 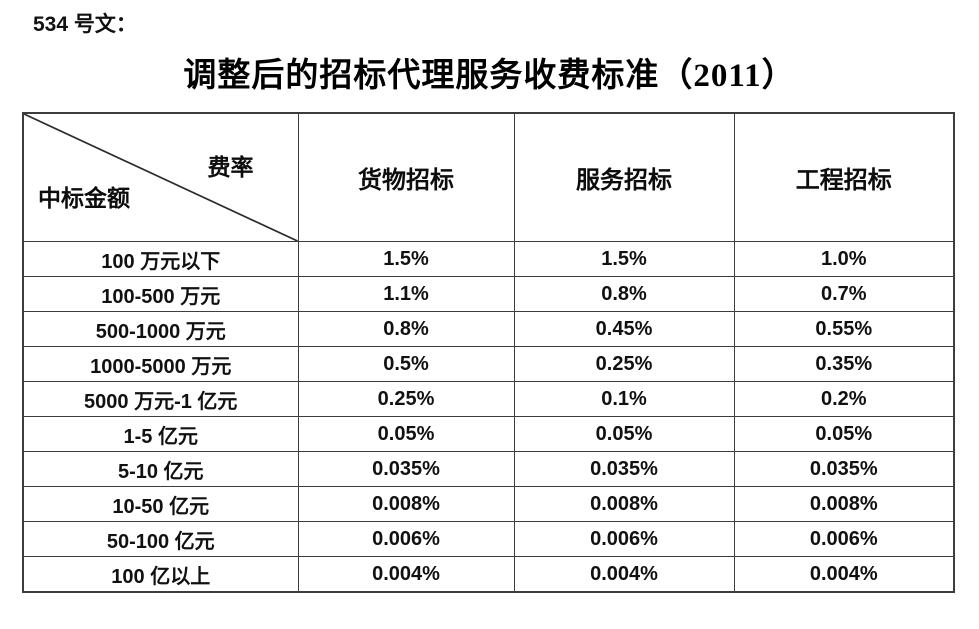 I want to click on table-row: 1000-5000 万元 0.5% 0.25% 0.35%, so click(x=488, y=364).